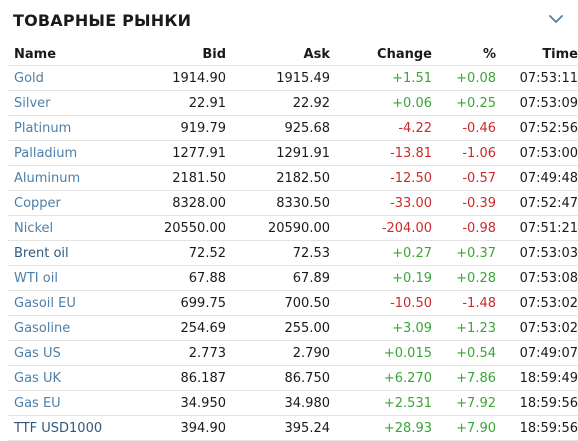 This screenshot has width=578, height=441. I want to click on table-row: Brent oil 72.52 72.53 +0.27 +0.37 07:53:03, so click(293, 253).